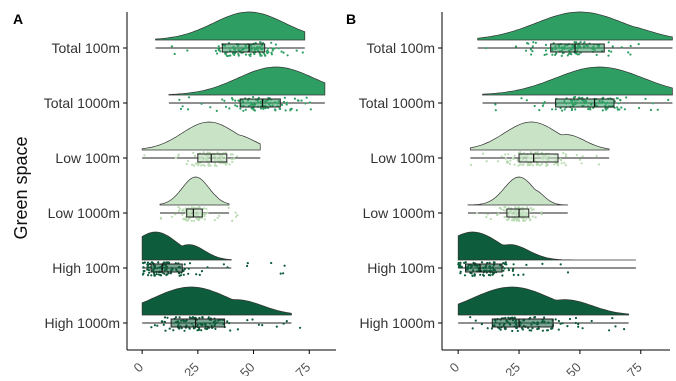  What do you see at coordinates (399, 213) in the screenshot?
I see `category-label: Low 1000m` at bounding box center [399, 213].